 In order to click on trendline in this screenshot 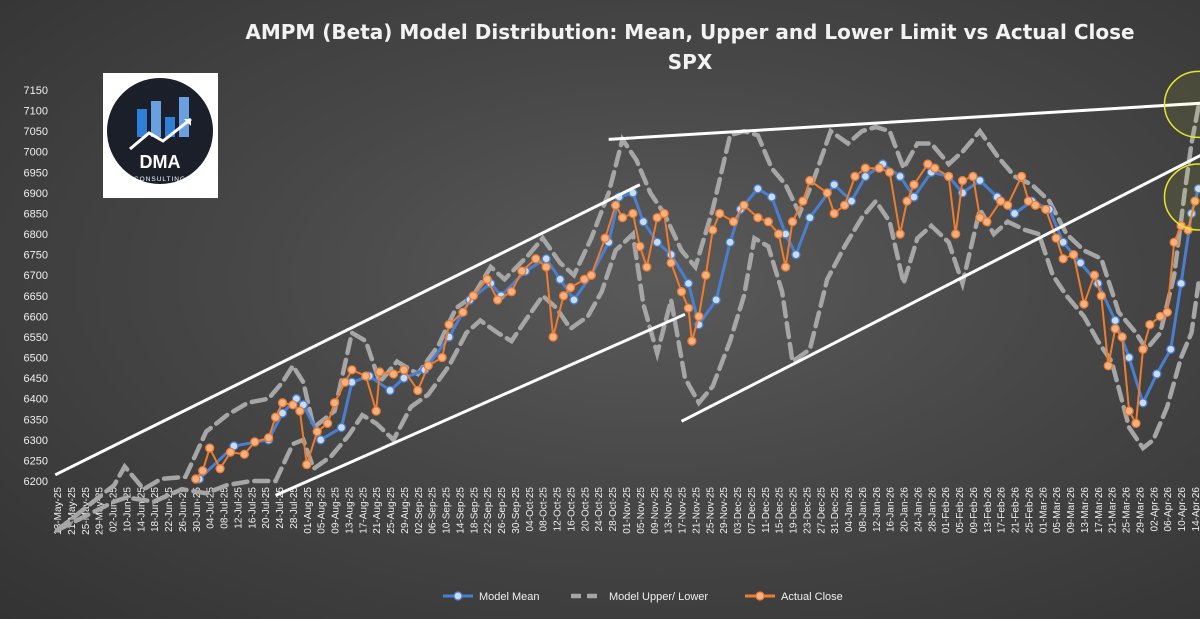, I will do `click(480, 404)`.